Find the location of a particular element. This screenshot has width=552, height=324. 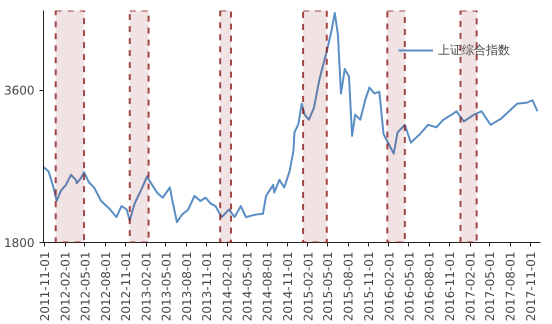

x-tick-label: 2016-08-01 is located at coordinates (429, 286).